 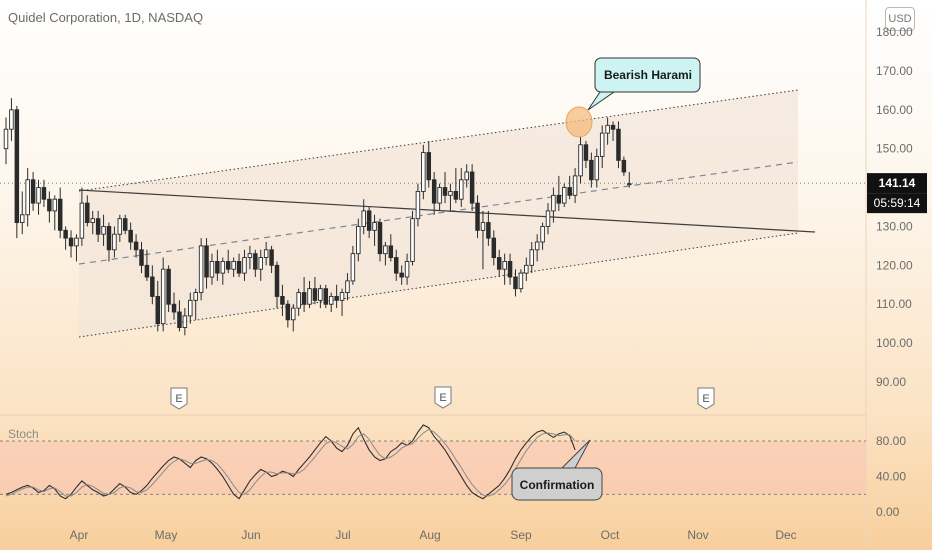 What do you see at coordinates (438, 285) in the screenshot?
I see `channel-lower-line` at bounding box center [438, 285].